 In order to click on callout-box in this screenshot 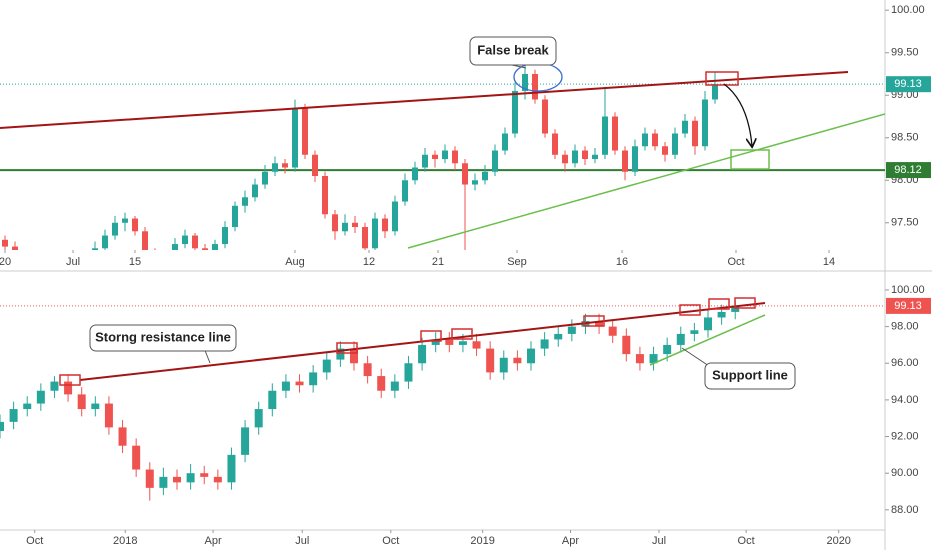, I will do `click(750, 376)`.